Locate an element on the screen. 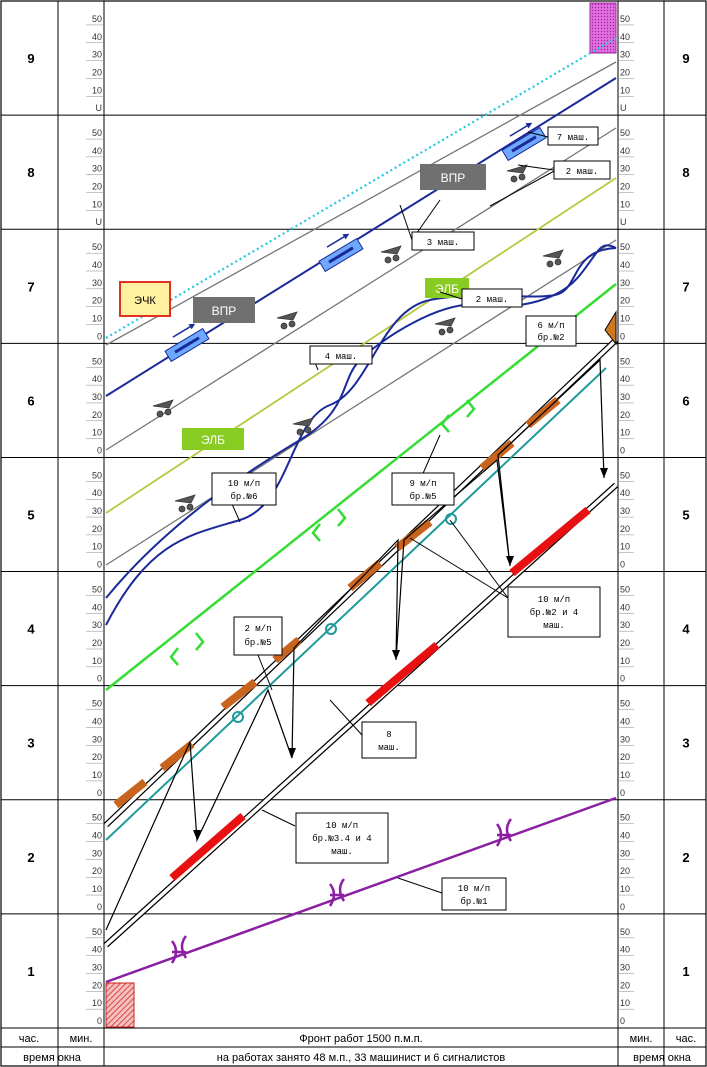  minute-tick-left: U is located at coordinates (99, 222).